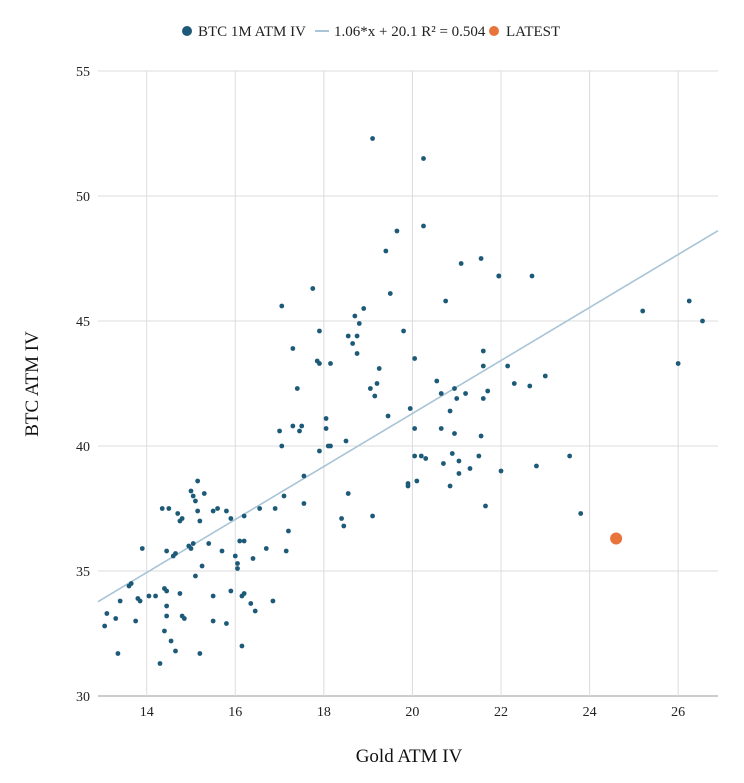 The image size is (744, 783). I want to click on y-tick-label: 30, so click(83, 697).